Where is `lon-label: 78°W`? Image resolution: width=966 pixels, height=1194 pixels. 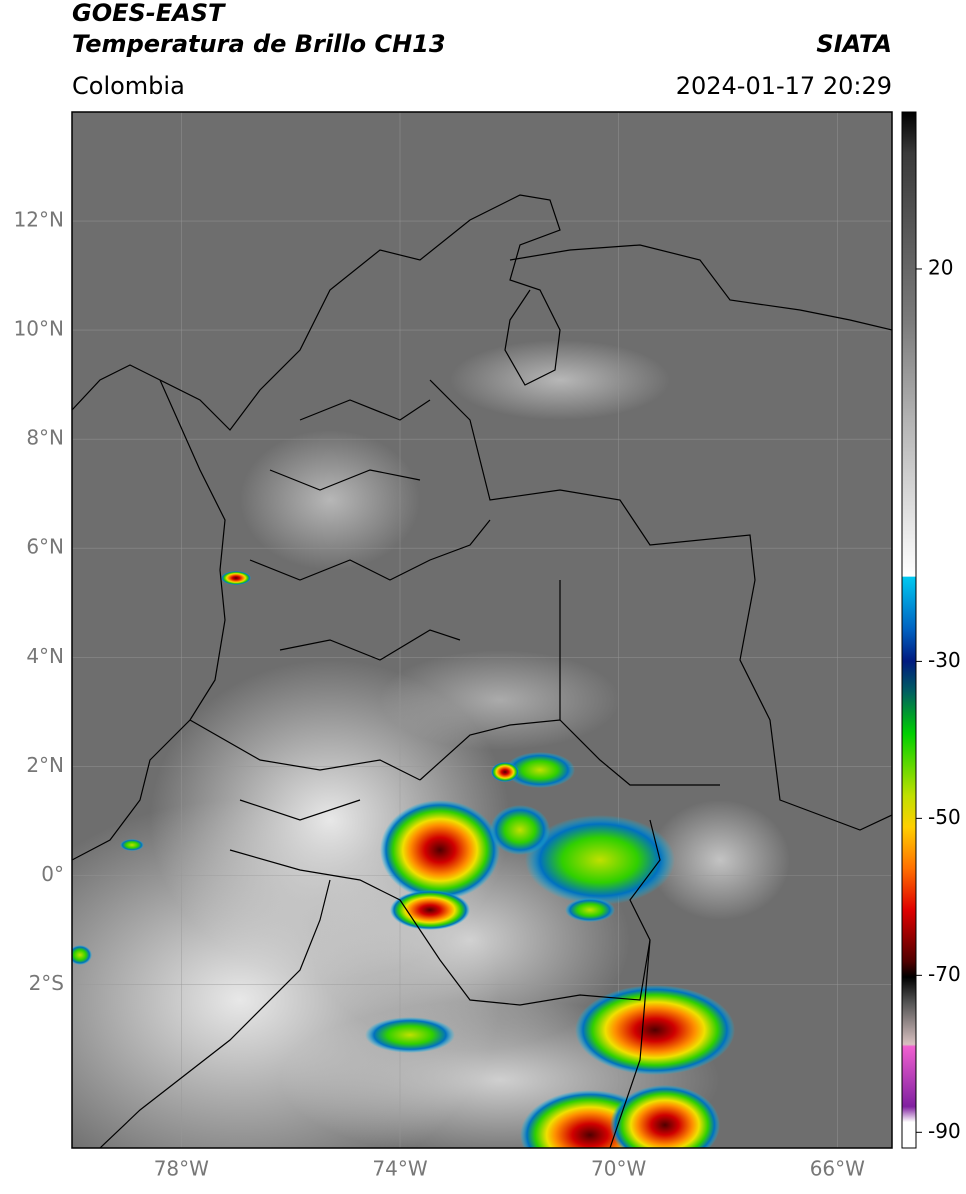
lon-label: 78°W is located at coordinates (181, 1169).